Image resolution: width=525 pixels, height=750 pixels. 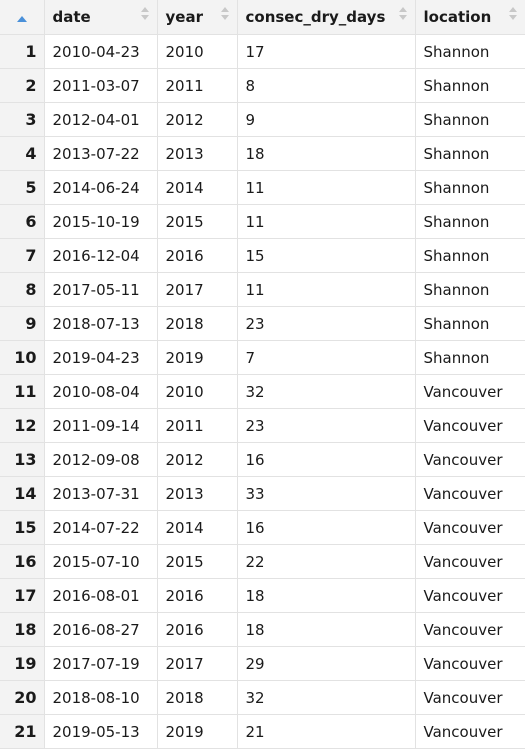 What do you see at coordinates (22, 561) in the screenshot?
I see `row-index: 16` at bounding box center [22, 561].